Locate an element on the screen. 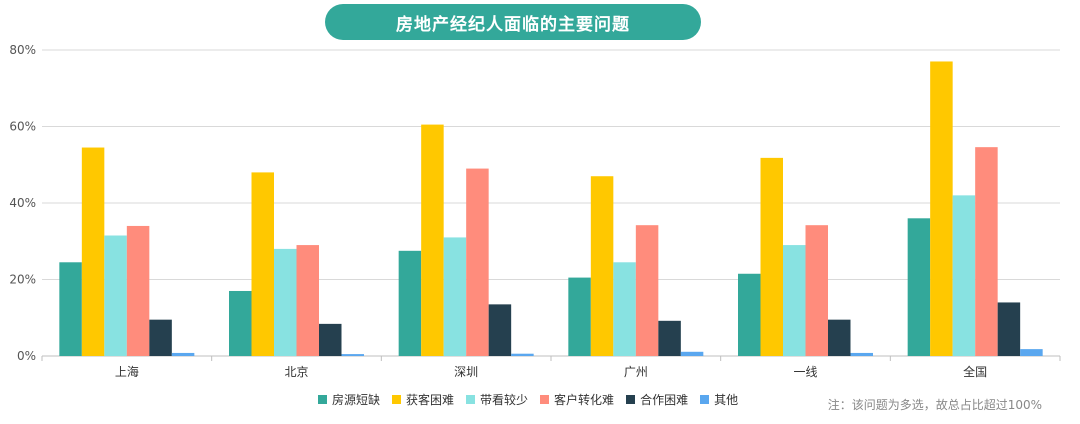 This screenshot has height=424, width=1080. bar-合作困难-深圳 is located at coordinates (500, 330).